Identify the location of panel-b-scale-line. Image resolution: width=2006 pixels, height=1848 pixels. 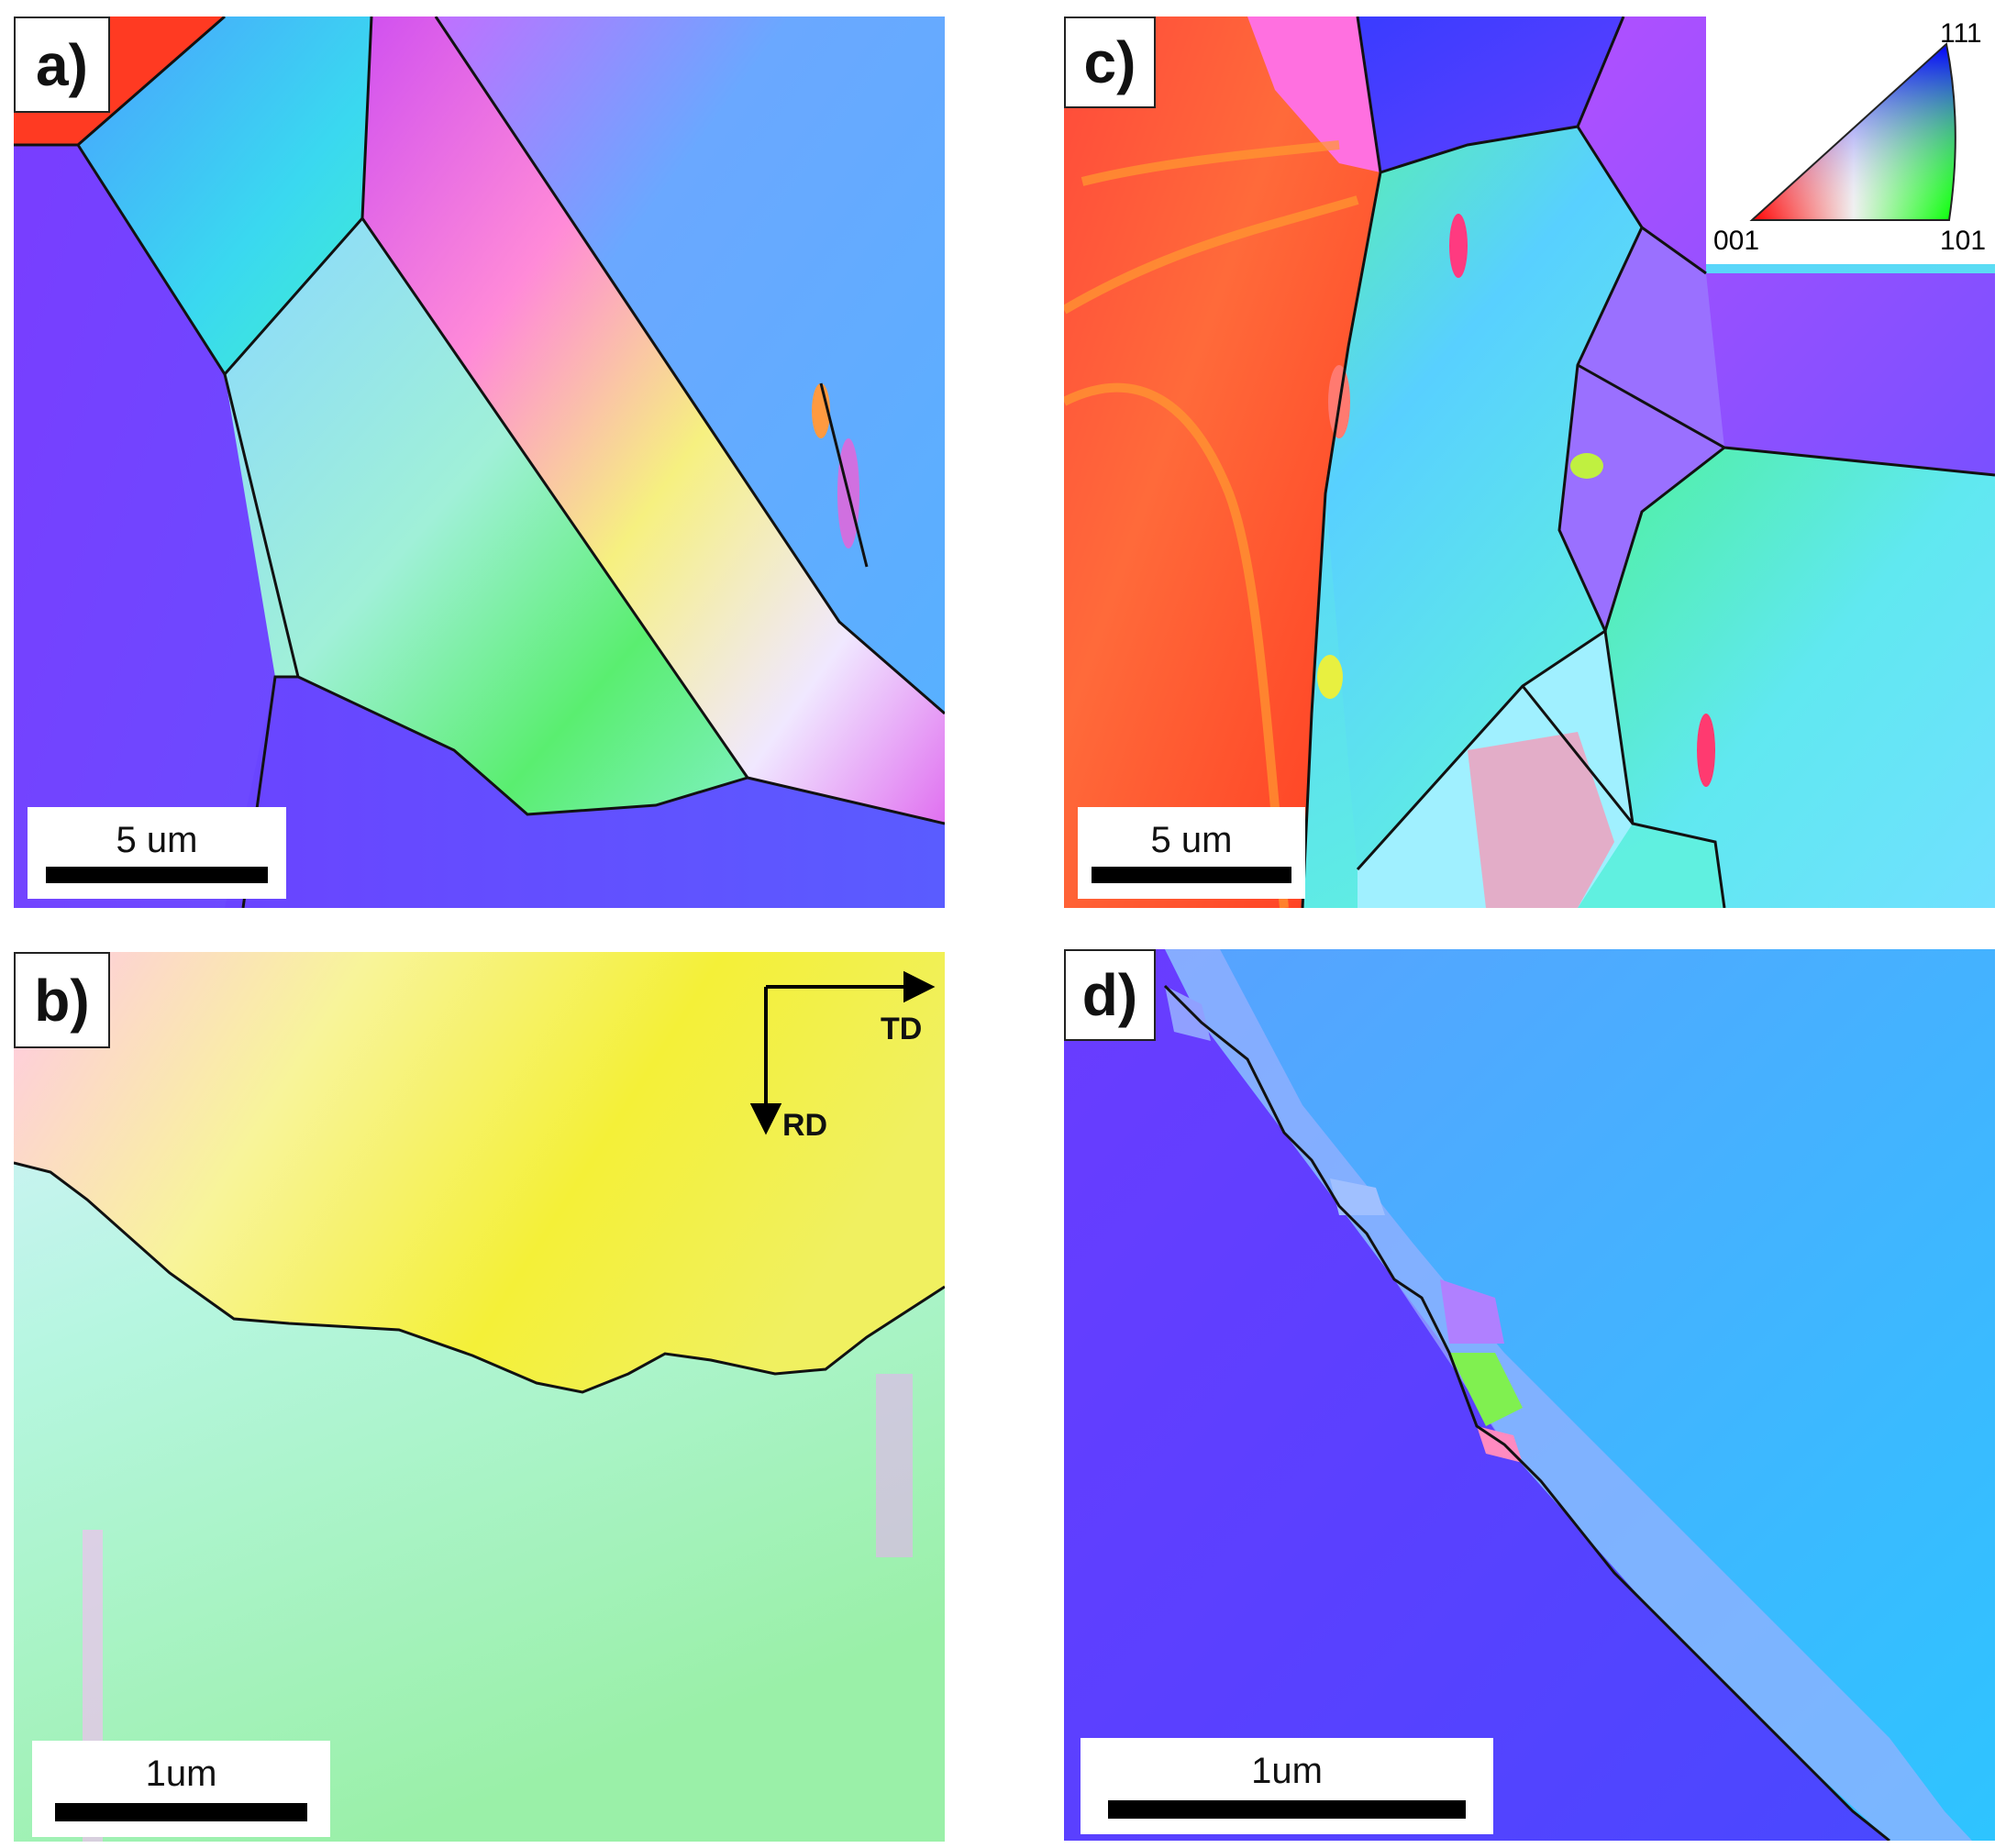
(181, 1812).